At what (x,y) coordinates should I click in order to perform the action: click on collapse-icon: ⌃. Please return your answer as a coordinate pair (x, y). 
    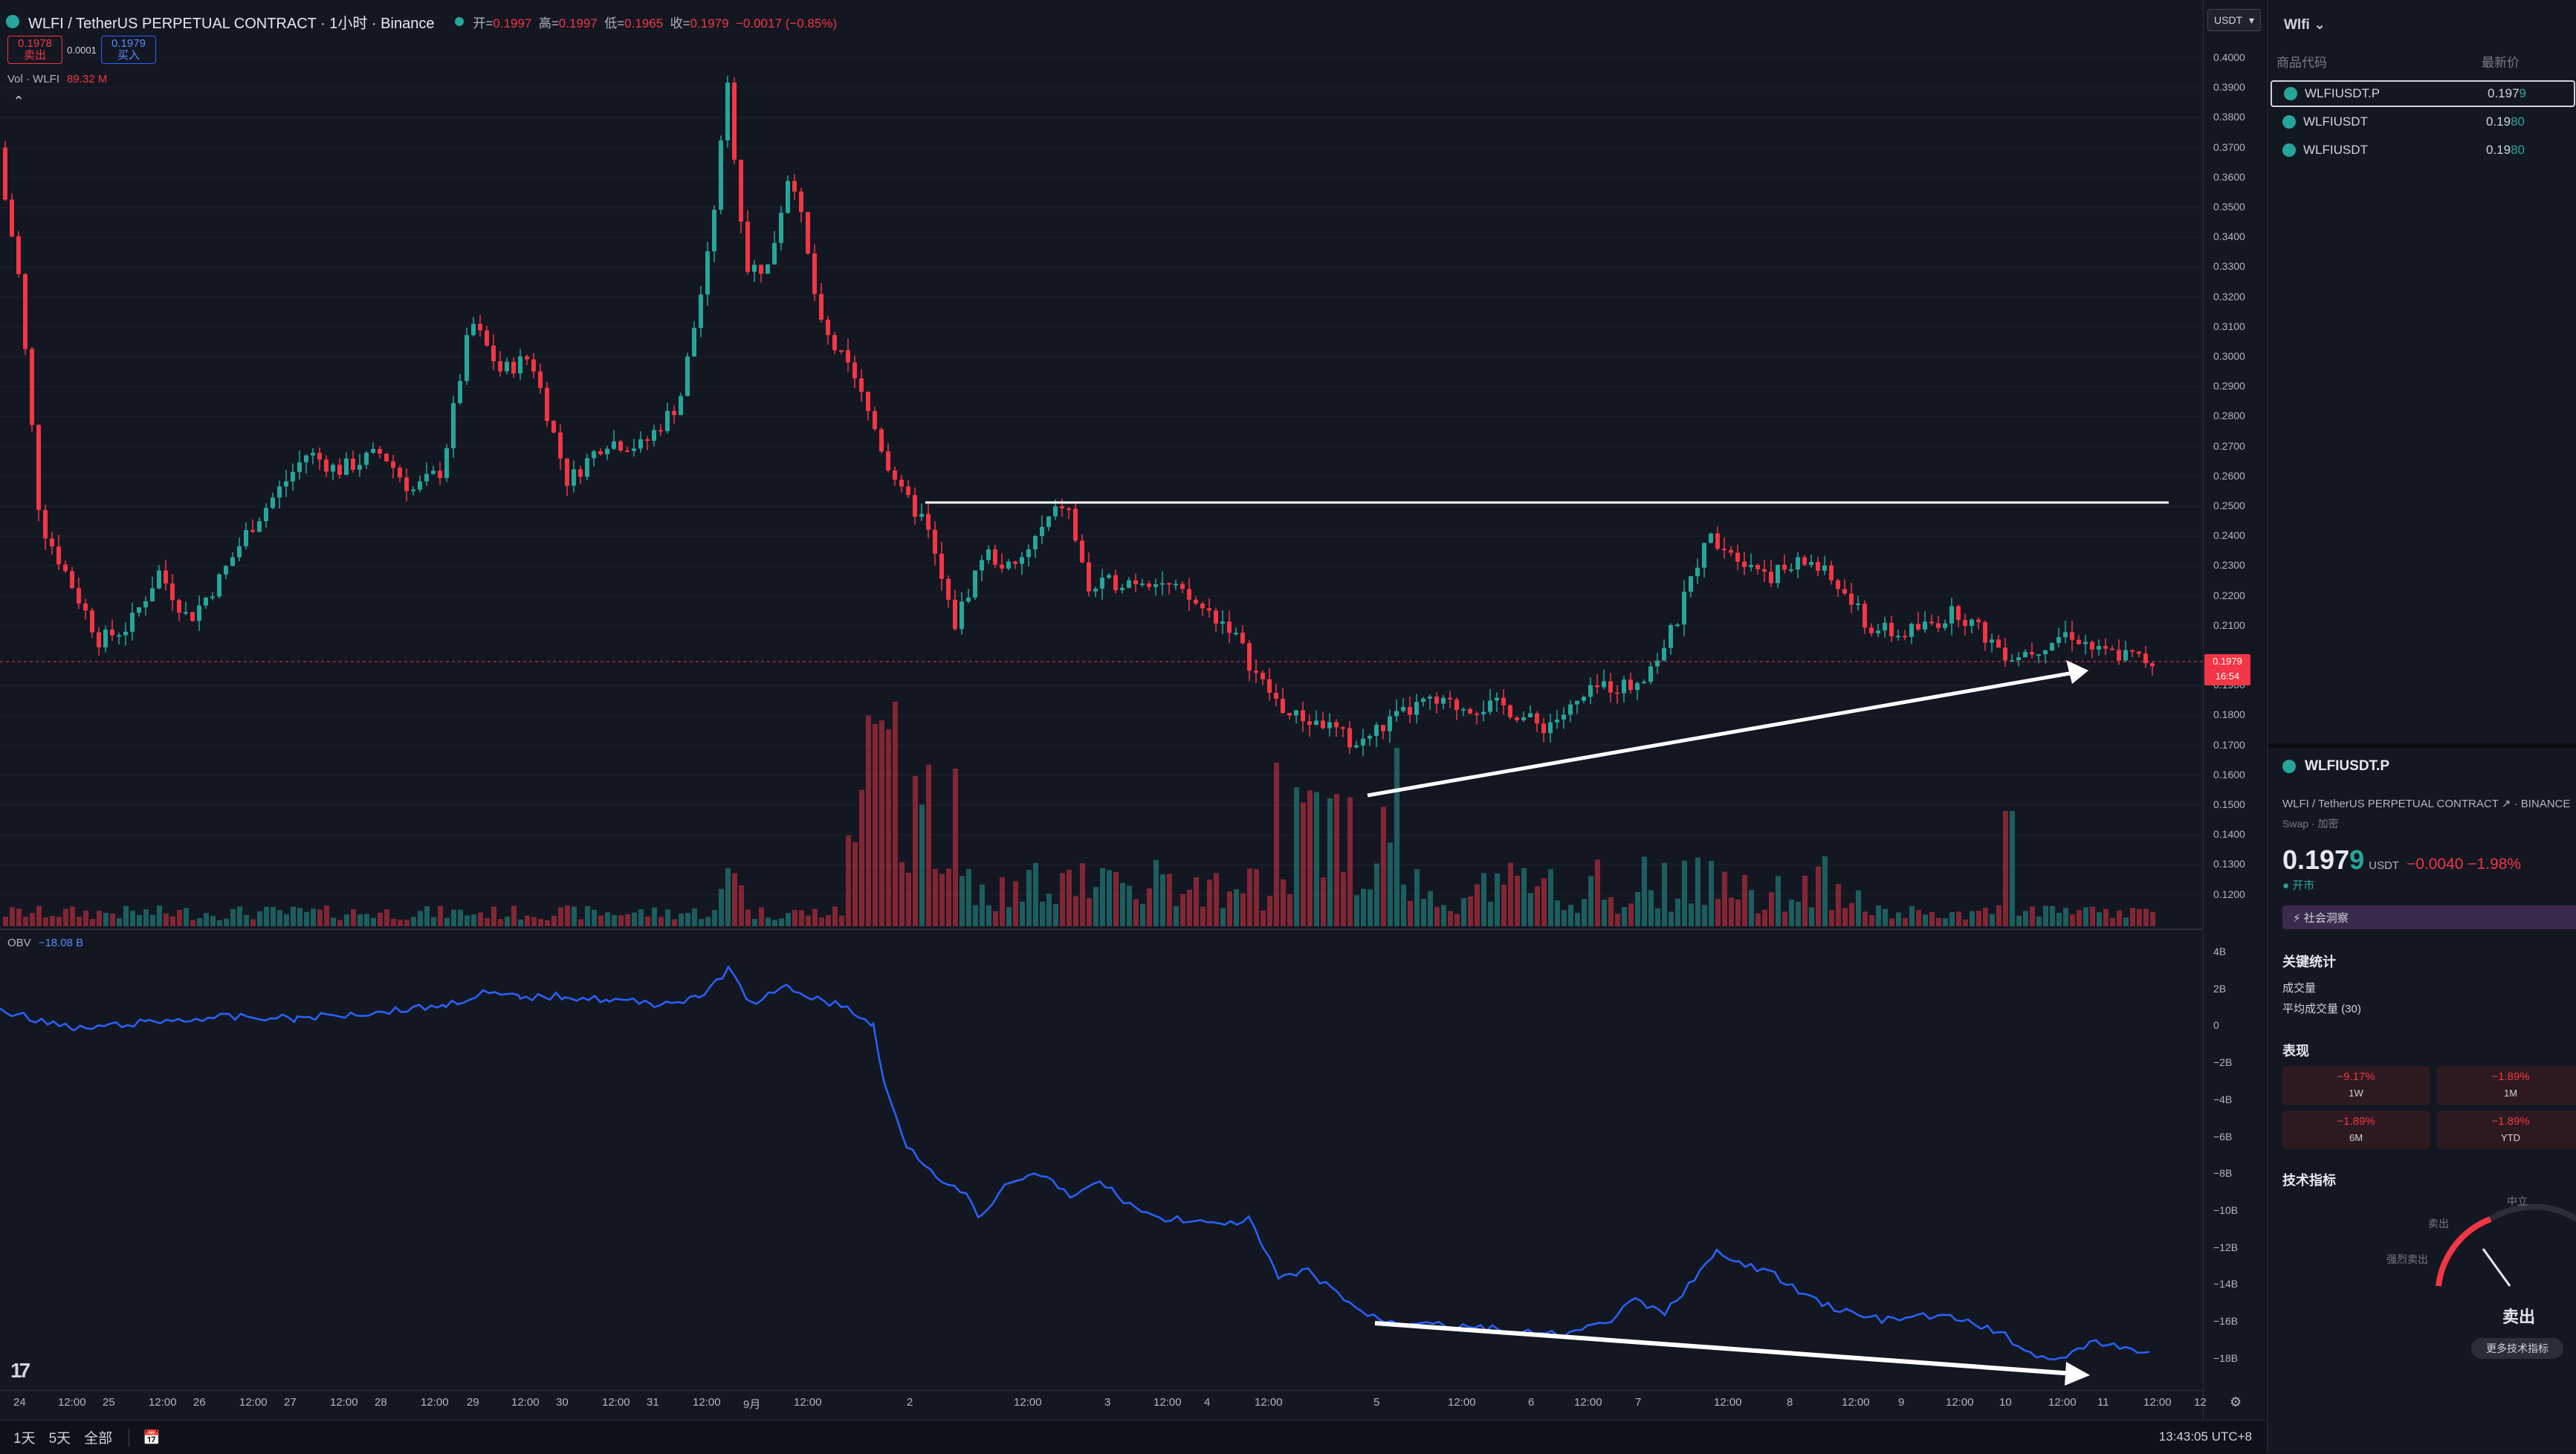
    Looking at the image, I should click on (19, 101).